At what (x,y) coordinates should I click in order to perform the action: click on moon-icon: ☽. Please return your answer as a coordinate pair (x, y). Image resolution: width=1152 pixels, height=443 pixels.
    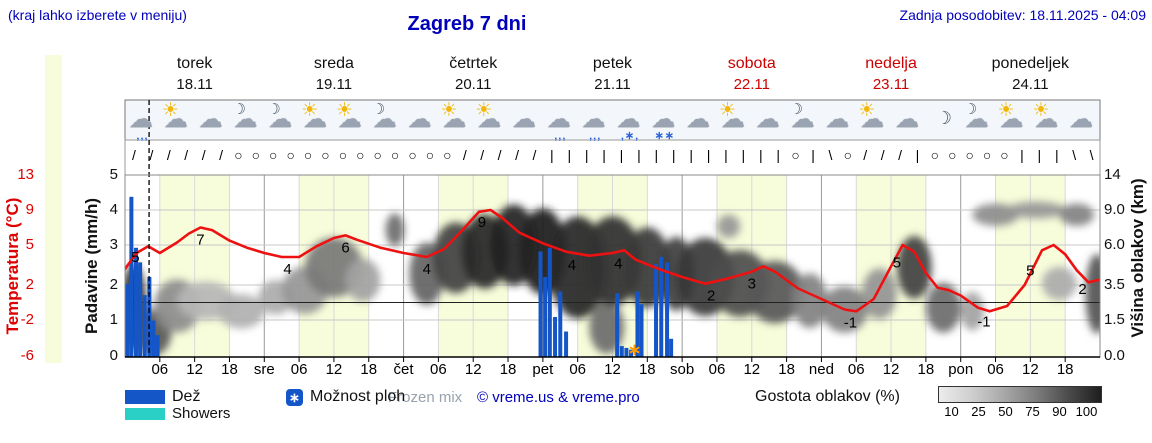
    Looking at the image, I should click on (943, 120).